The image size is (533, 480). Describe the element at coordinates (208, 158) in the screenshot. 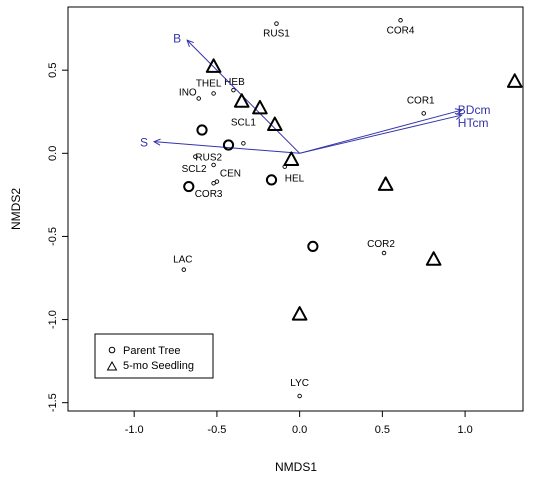

I see `species-label: RUS2` at that location.